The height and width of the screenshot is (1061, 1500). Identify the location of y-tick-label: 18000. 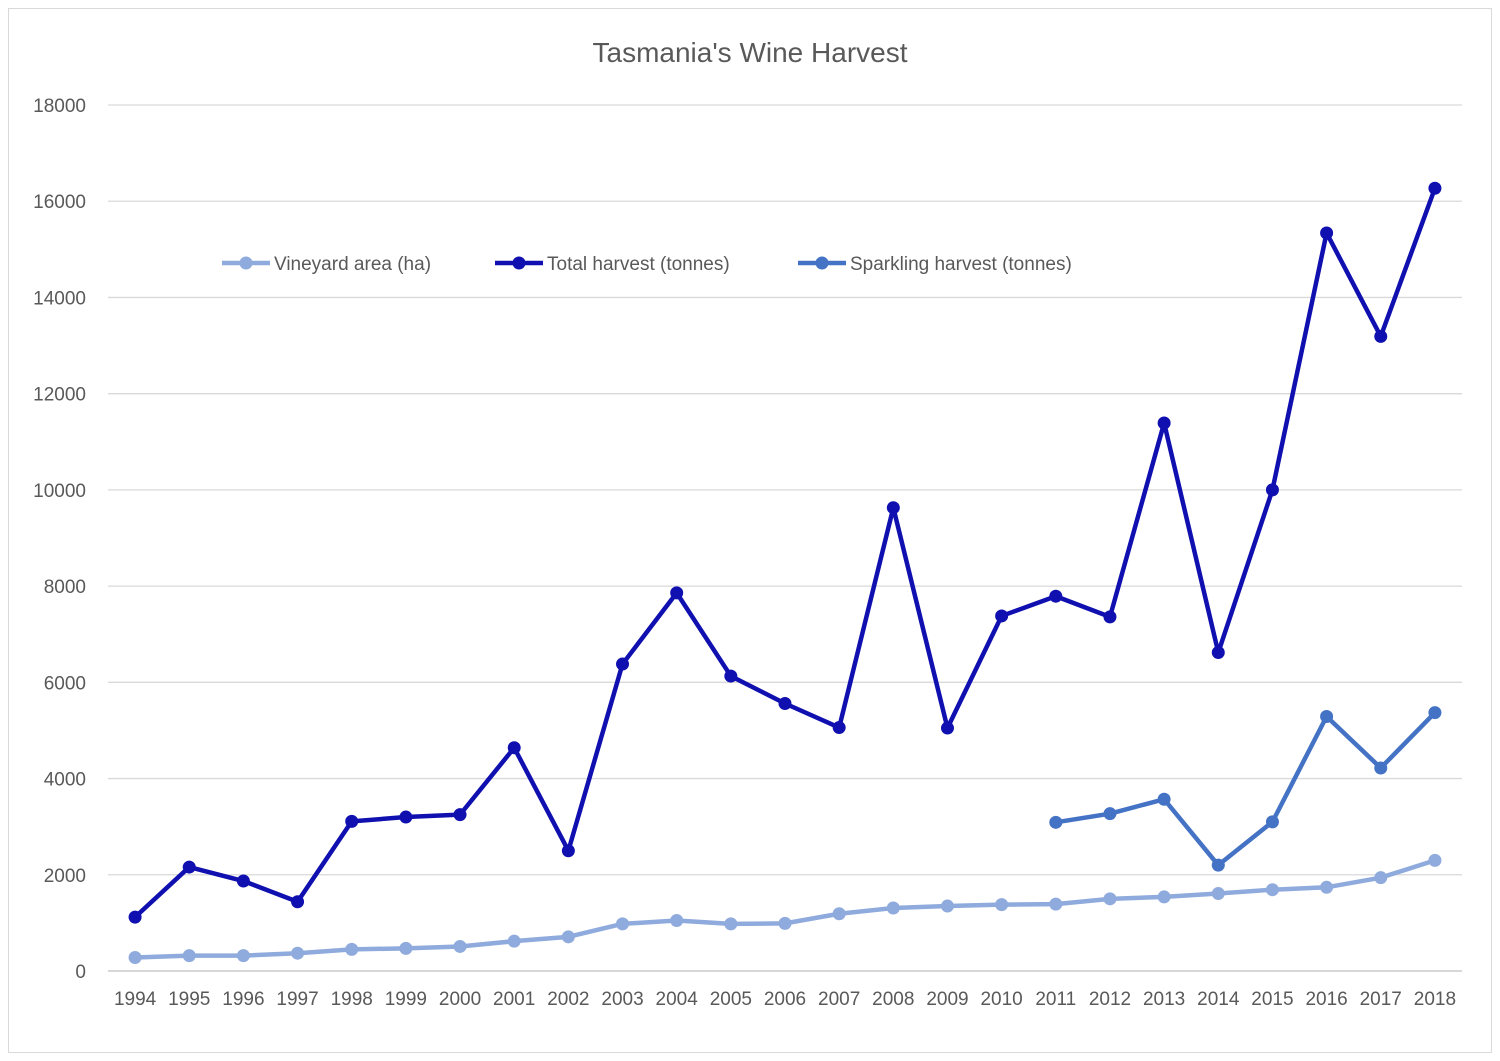
(59, 106).